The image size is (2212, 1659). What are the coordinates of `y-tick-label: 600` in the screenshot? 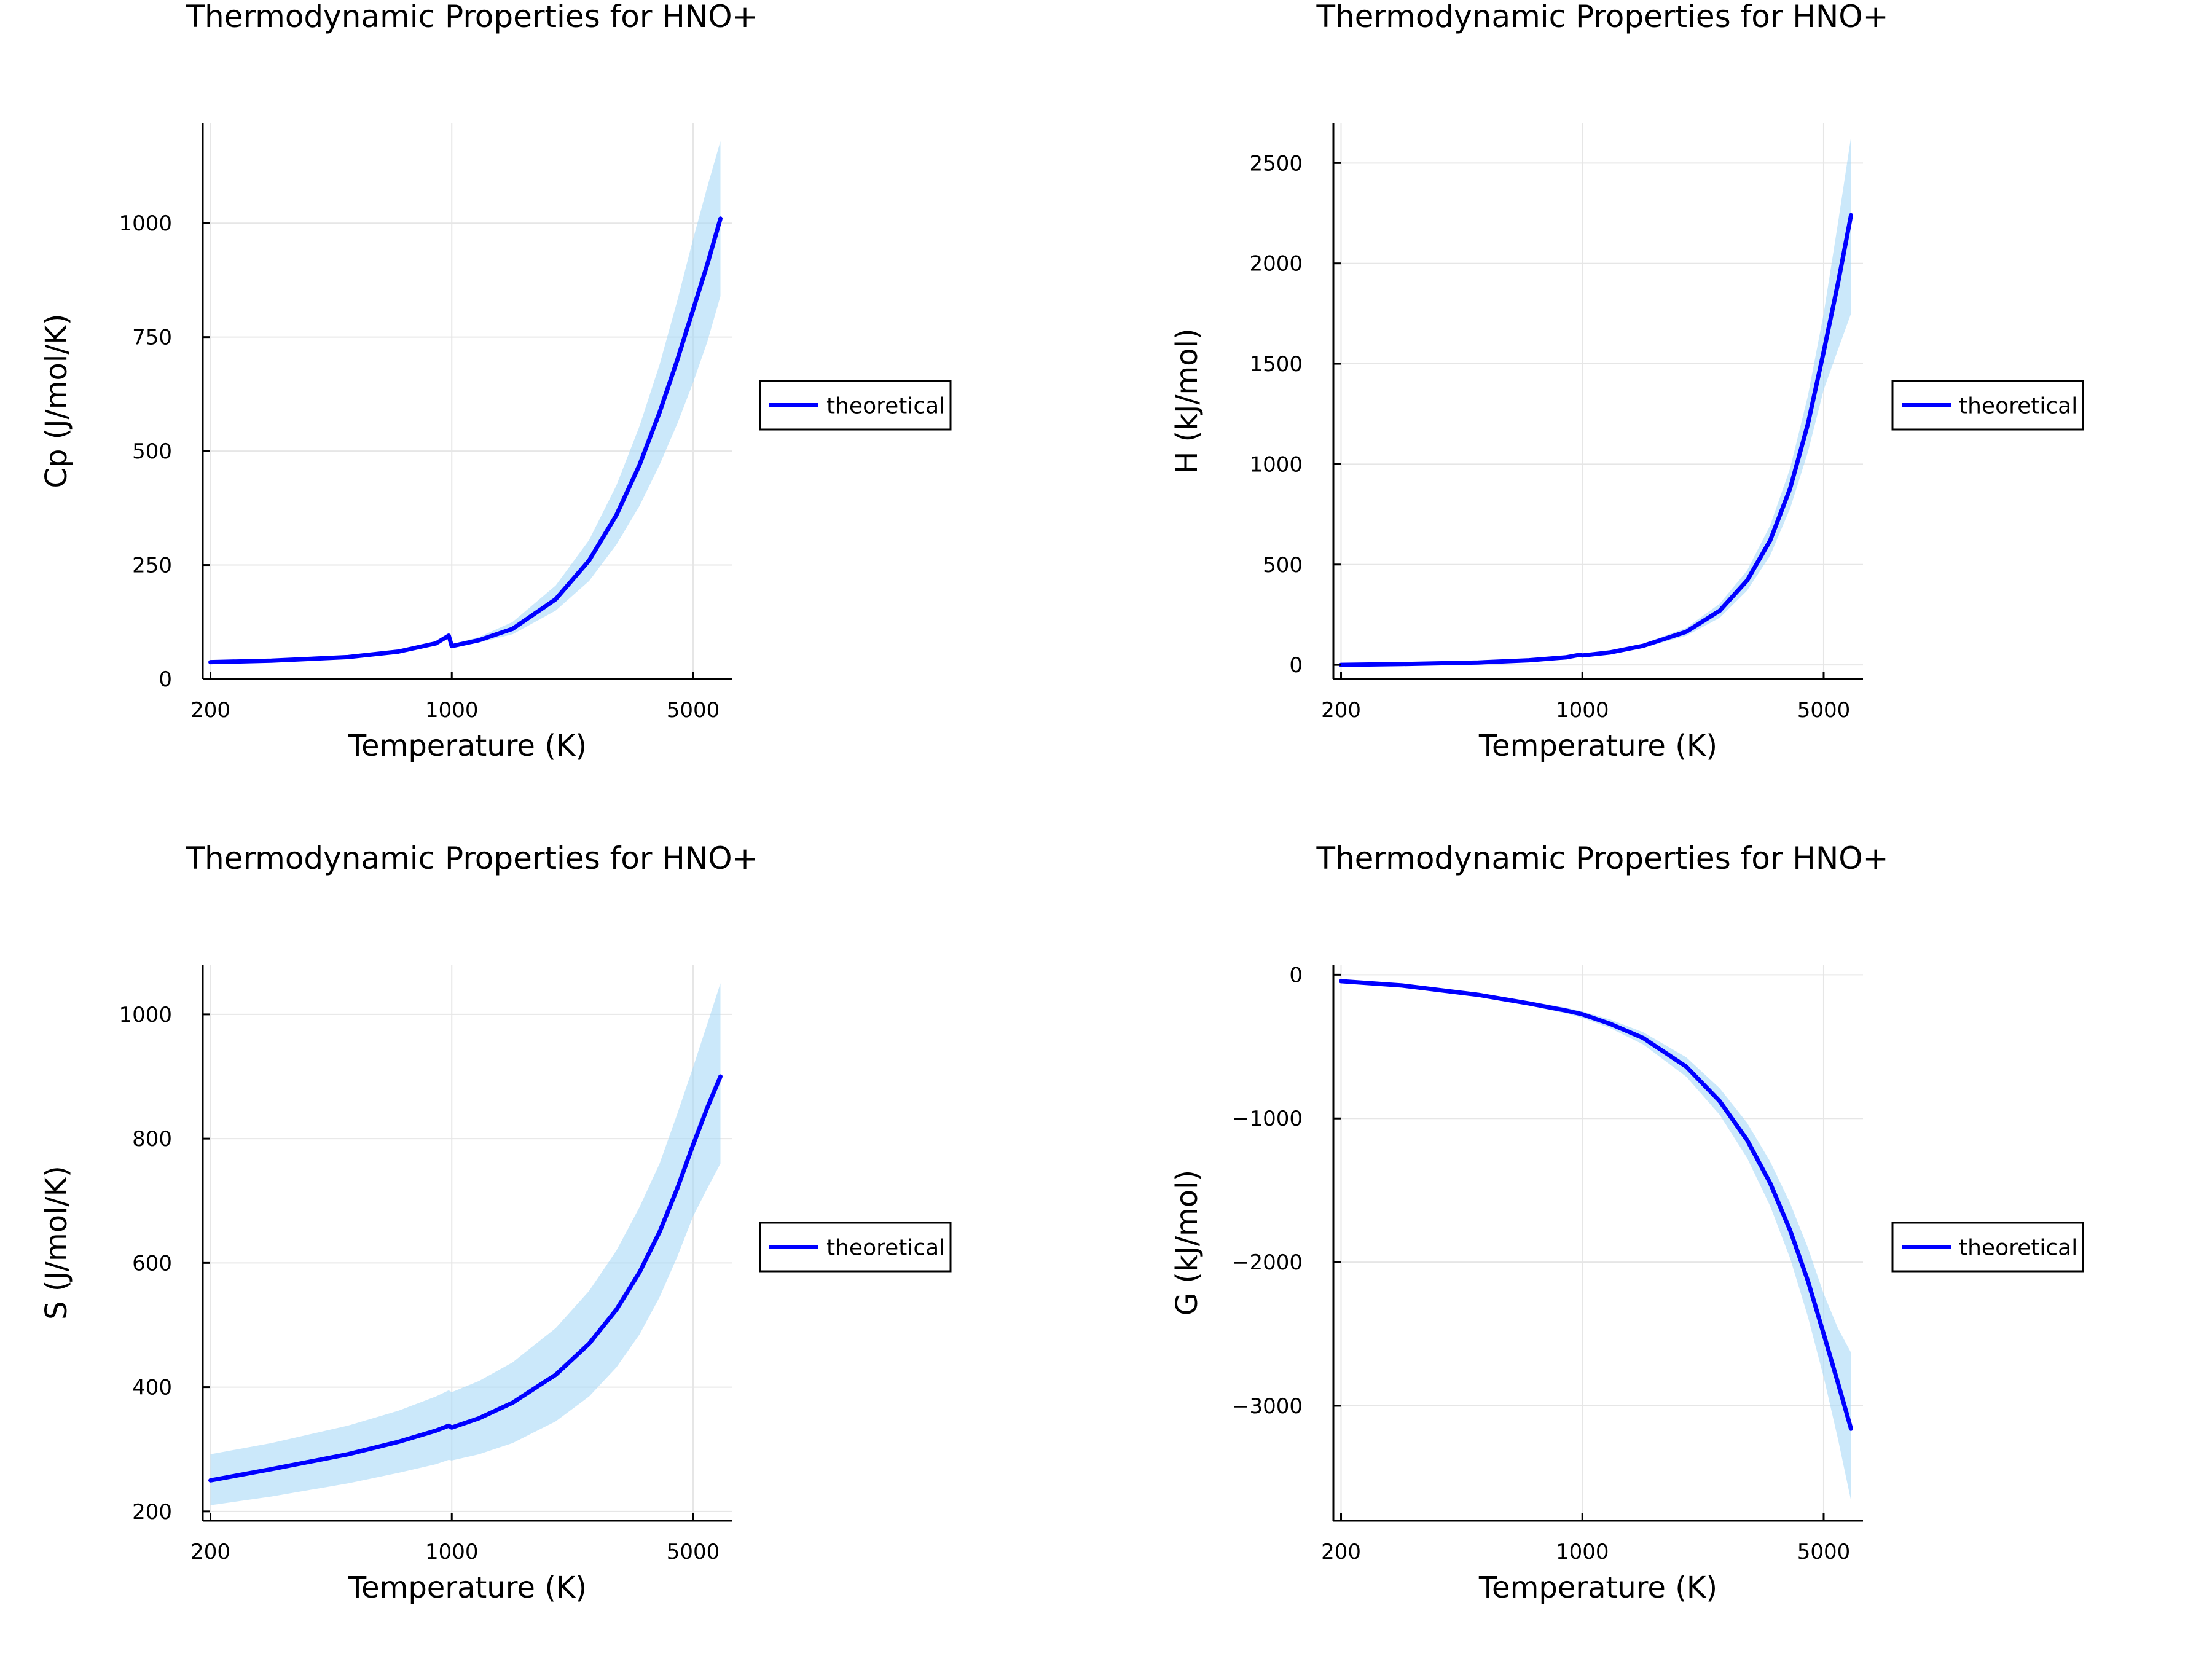 It's located at (152, 1263).